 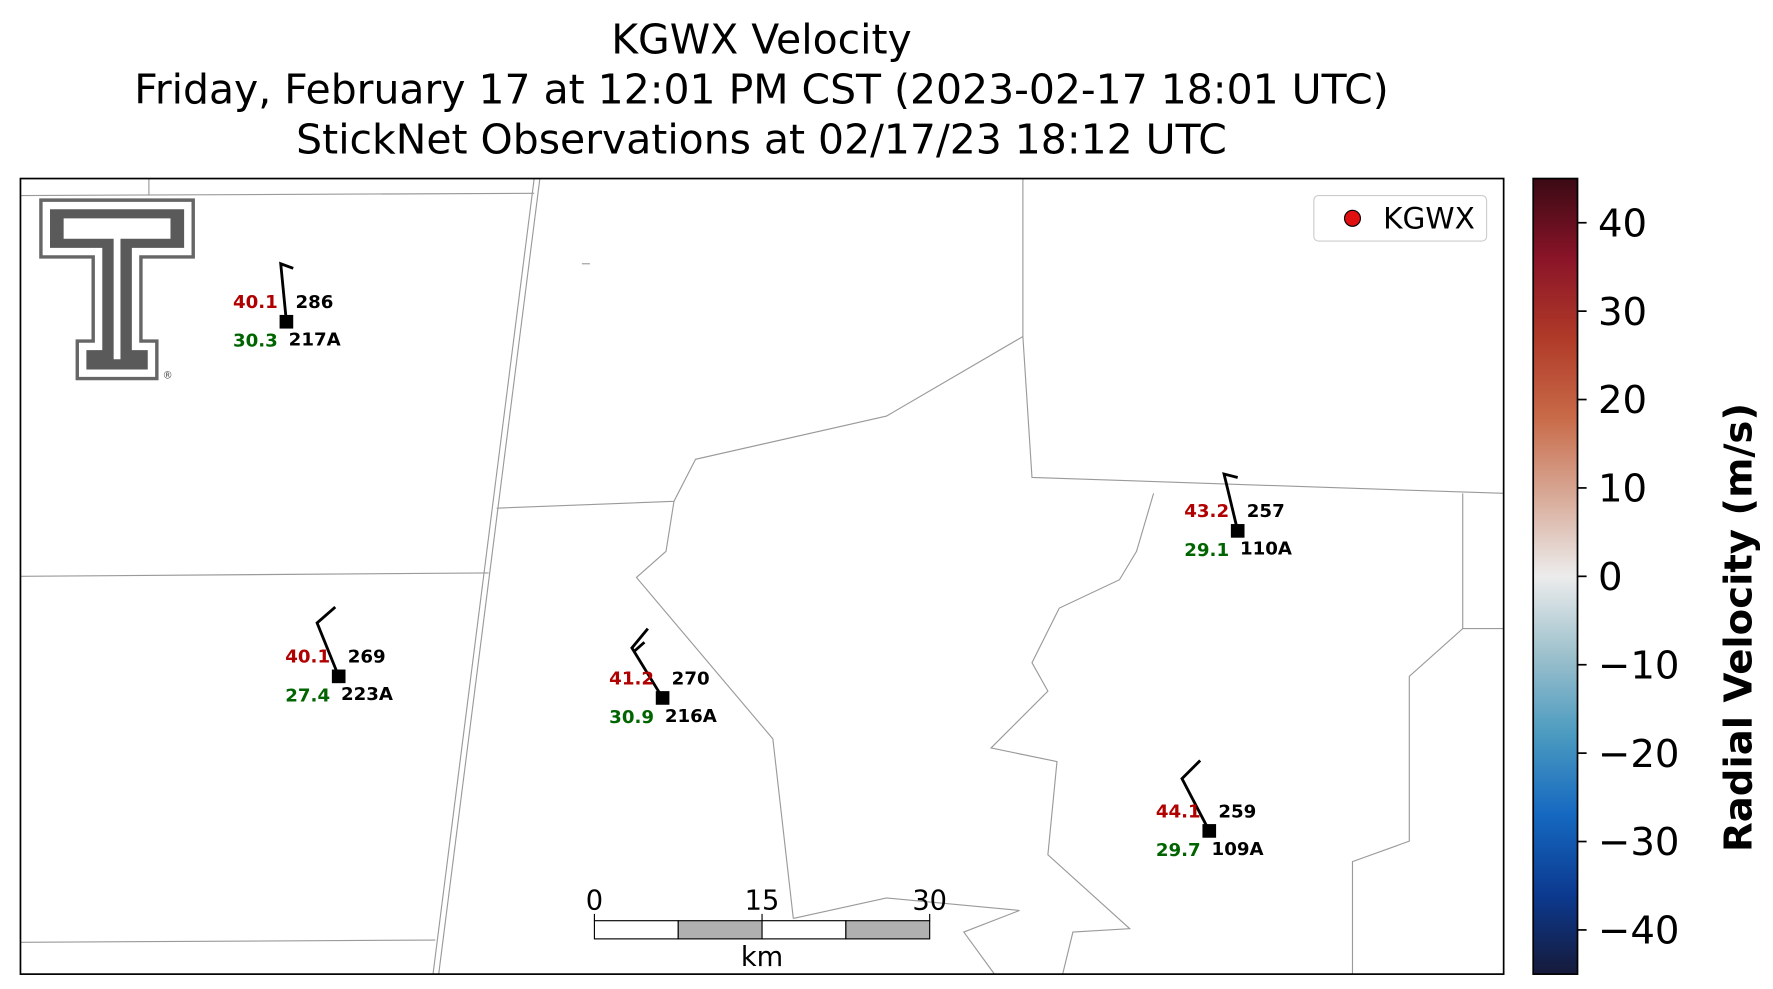 I want to click on legend-marker, so click(x=1352, y=218).